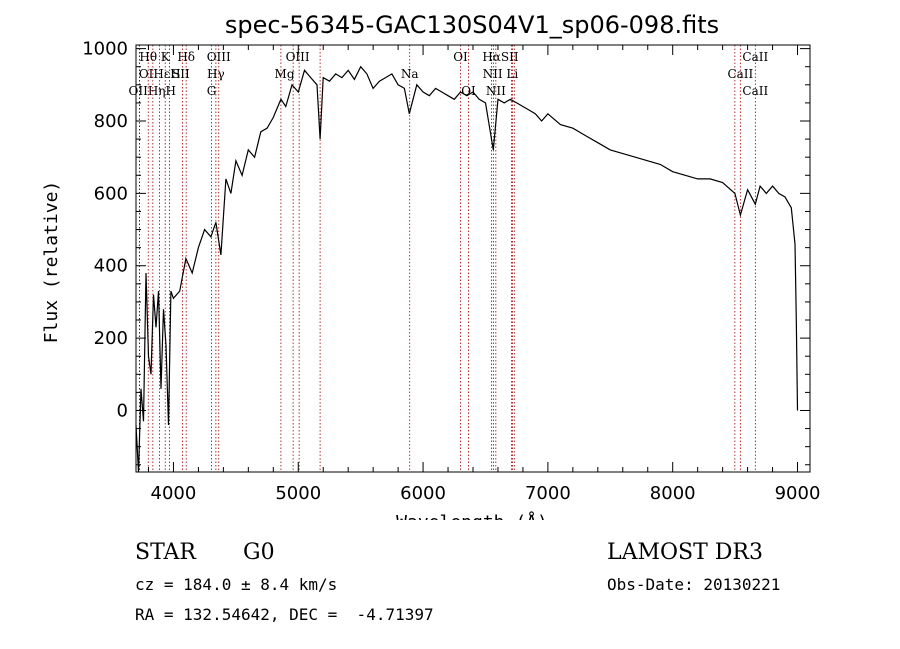  Describe the element at coordinates (111, 121) in the screenshot. I see `y-tick-label-800: 800` at that location.